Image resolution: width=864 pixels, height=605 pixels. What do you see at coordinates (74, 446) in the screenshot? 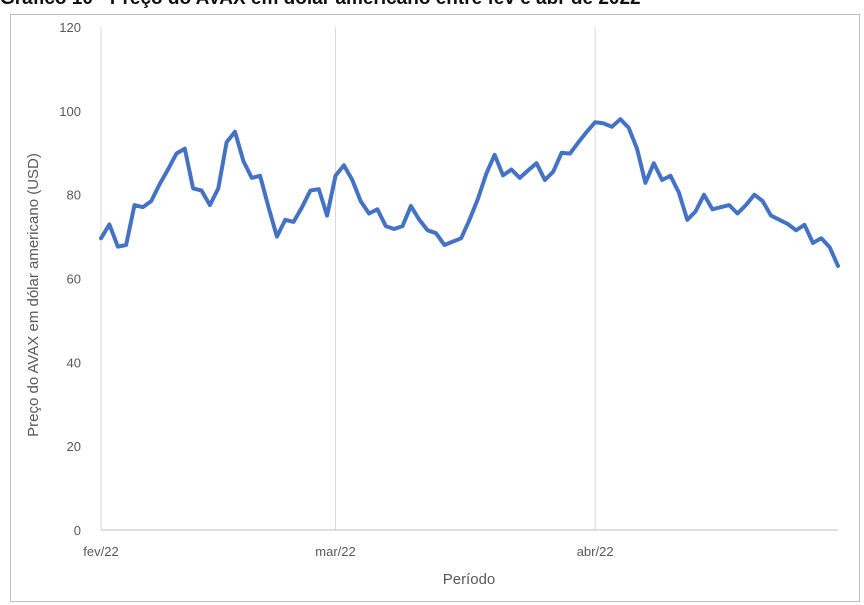
I see `y-tick-label: 20` at bounding box center [74, 446].